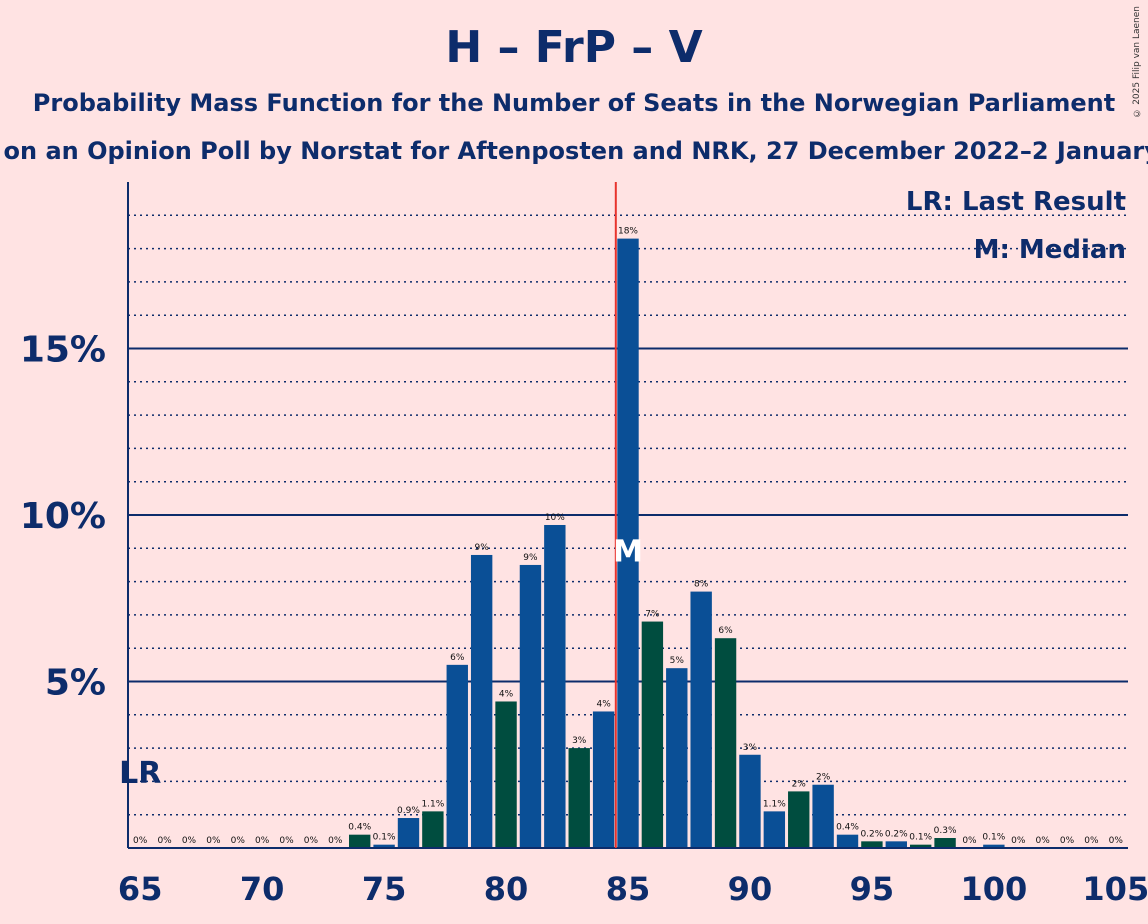  Describe the element at coordinates (432, 804) in the screenshot. I see `data-label-seat-77: 1.1%` at that location.